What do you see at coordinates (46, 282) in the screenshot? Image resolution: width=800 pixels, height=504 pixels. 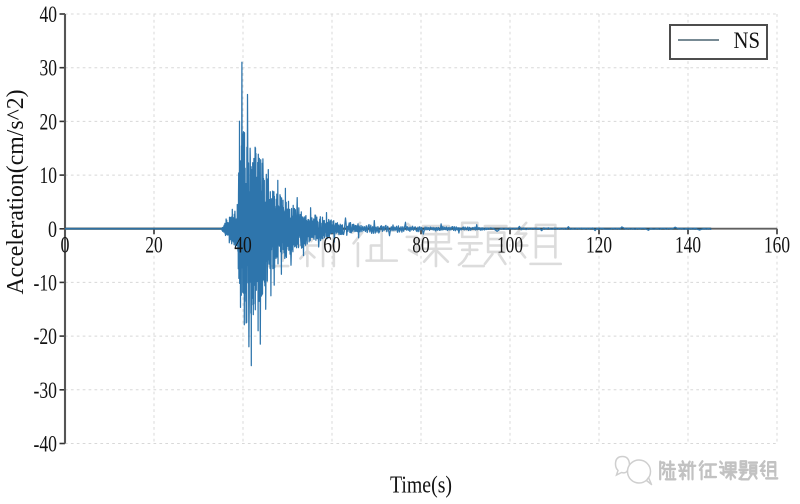 I see `svg-text: -10` at bounding box center [46, 282].